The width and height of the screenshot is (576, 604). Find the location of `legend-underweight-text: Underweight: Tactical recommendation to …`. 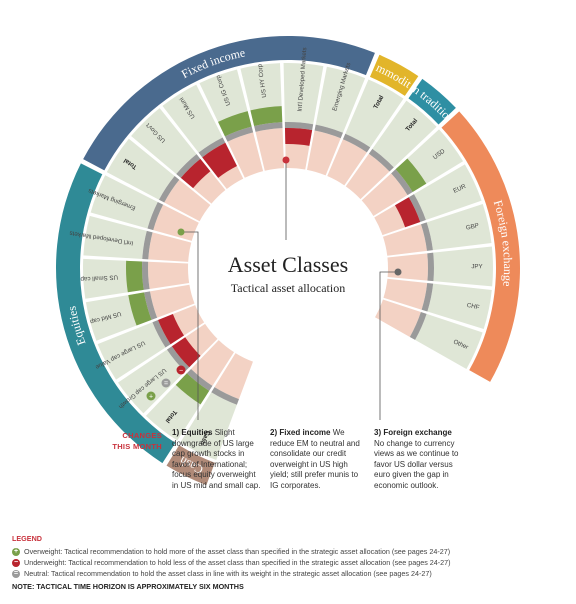

legend-underweight-text: Underweight: Tactical recommendation to … is located at coordinates (237, 562).